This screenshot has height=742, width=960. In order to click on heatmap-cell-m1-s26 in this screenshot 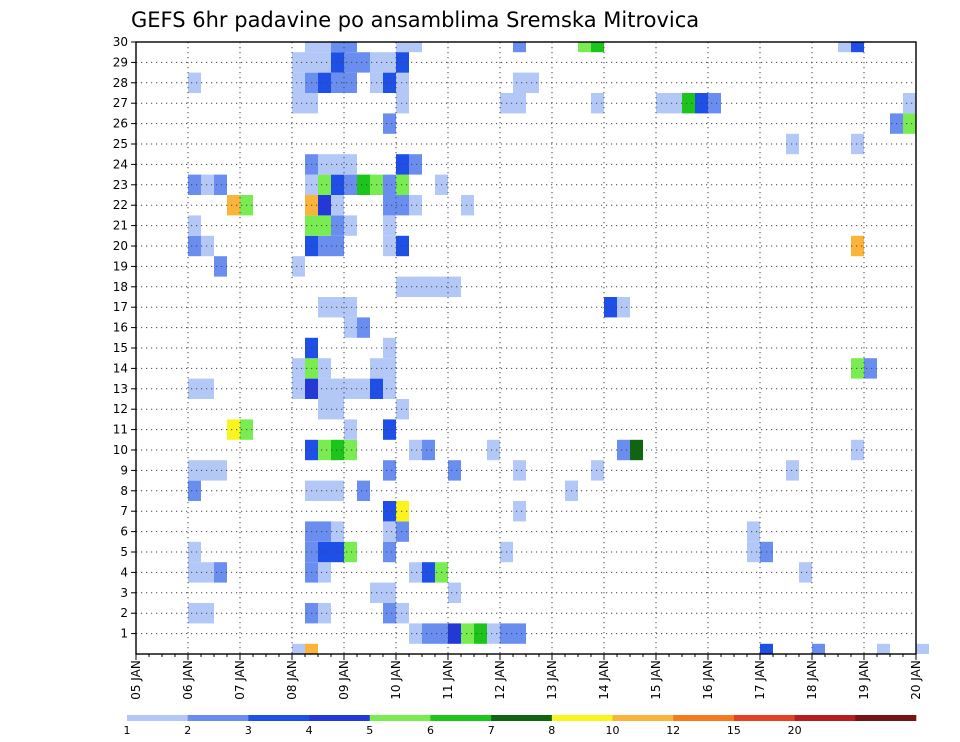, I will do `click(480, 633)`.